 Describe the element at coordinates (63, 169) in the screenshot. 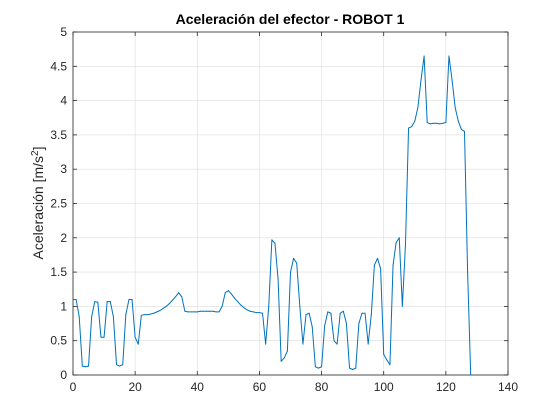

I see `y-tick-label: 3` at that location.